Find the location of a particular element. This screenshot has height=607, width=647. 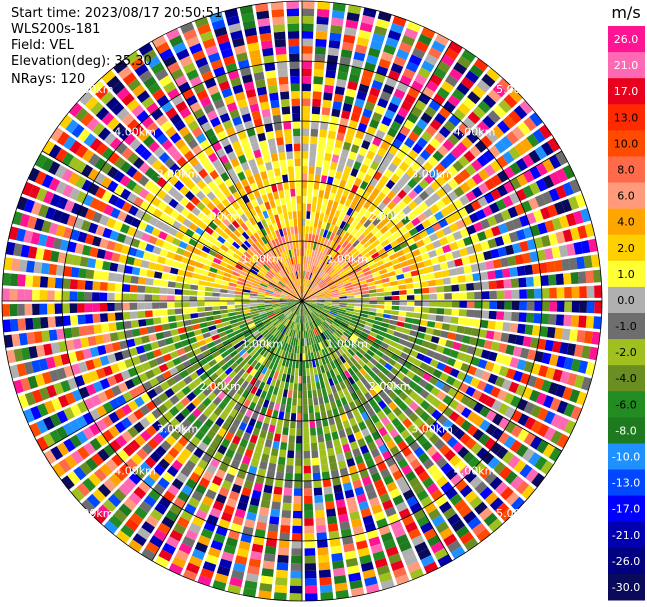

colorbar-label: 1.0 is located at coordinates (626, 274).